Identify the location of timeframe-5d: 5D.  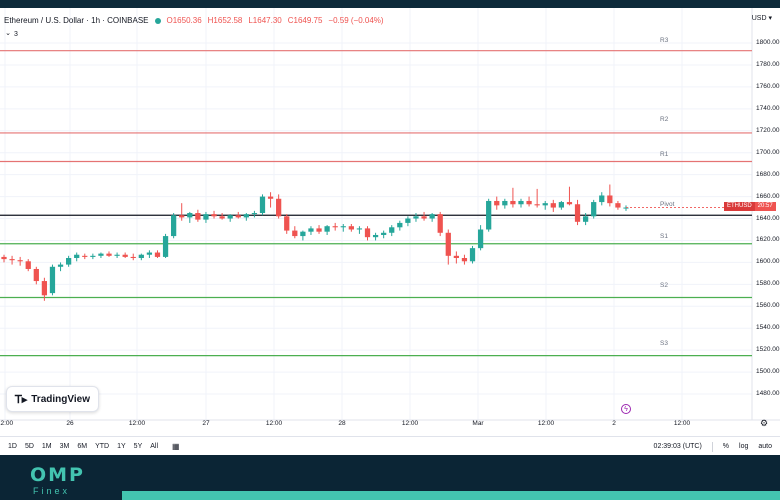
(29, 446).